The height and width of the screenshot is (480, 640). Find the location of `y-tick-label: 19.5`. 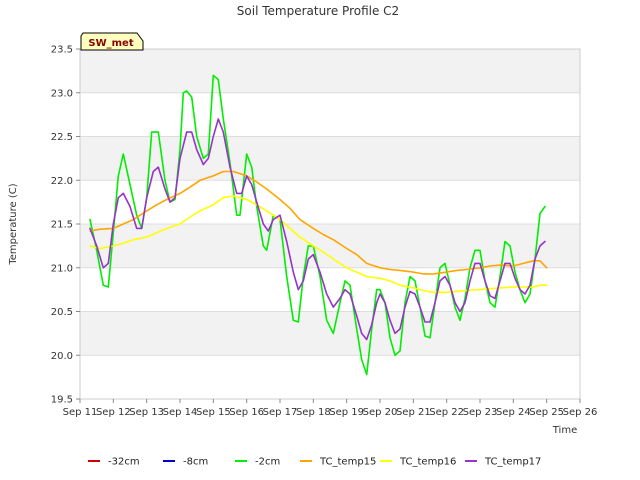

y-tick-label: 19.5 is located at coordinates (62, 400).